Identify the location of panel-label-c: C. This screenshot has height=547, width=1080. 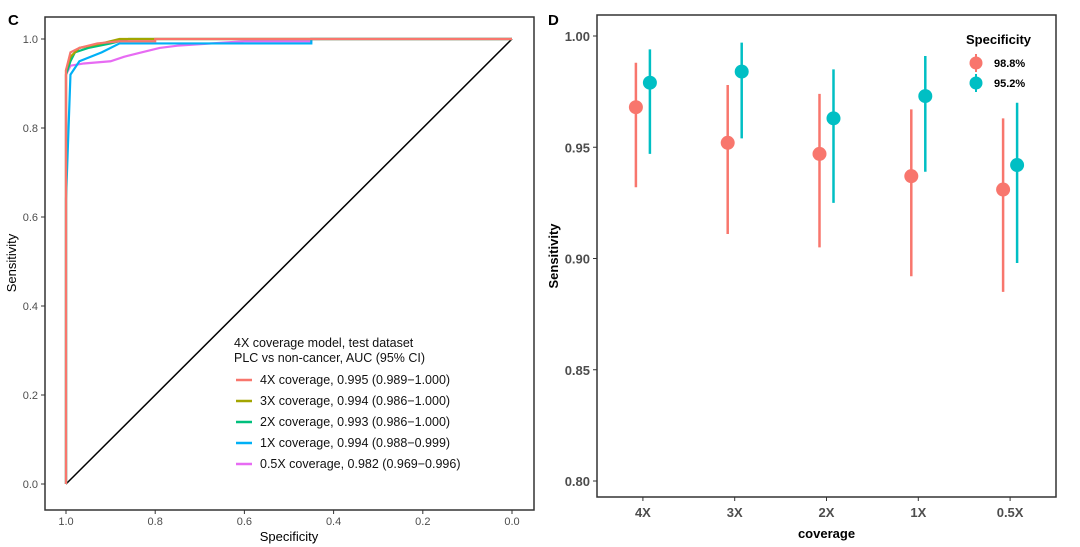
(13, 20).